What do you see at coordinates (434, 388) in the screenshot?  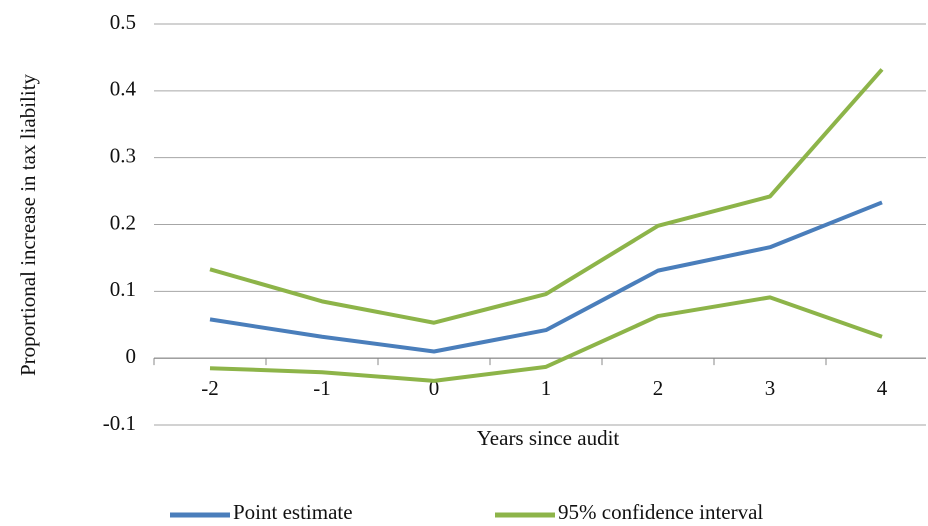 I see `x-tick-label: 0` at bounding box center [434, 388].